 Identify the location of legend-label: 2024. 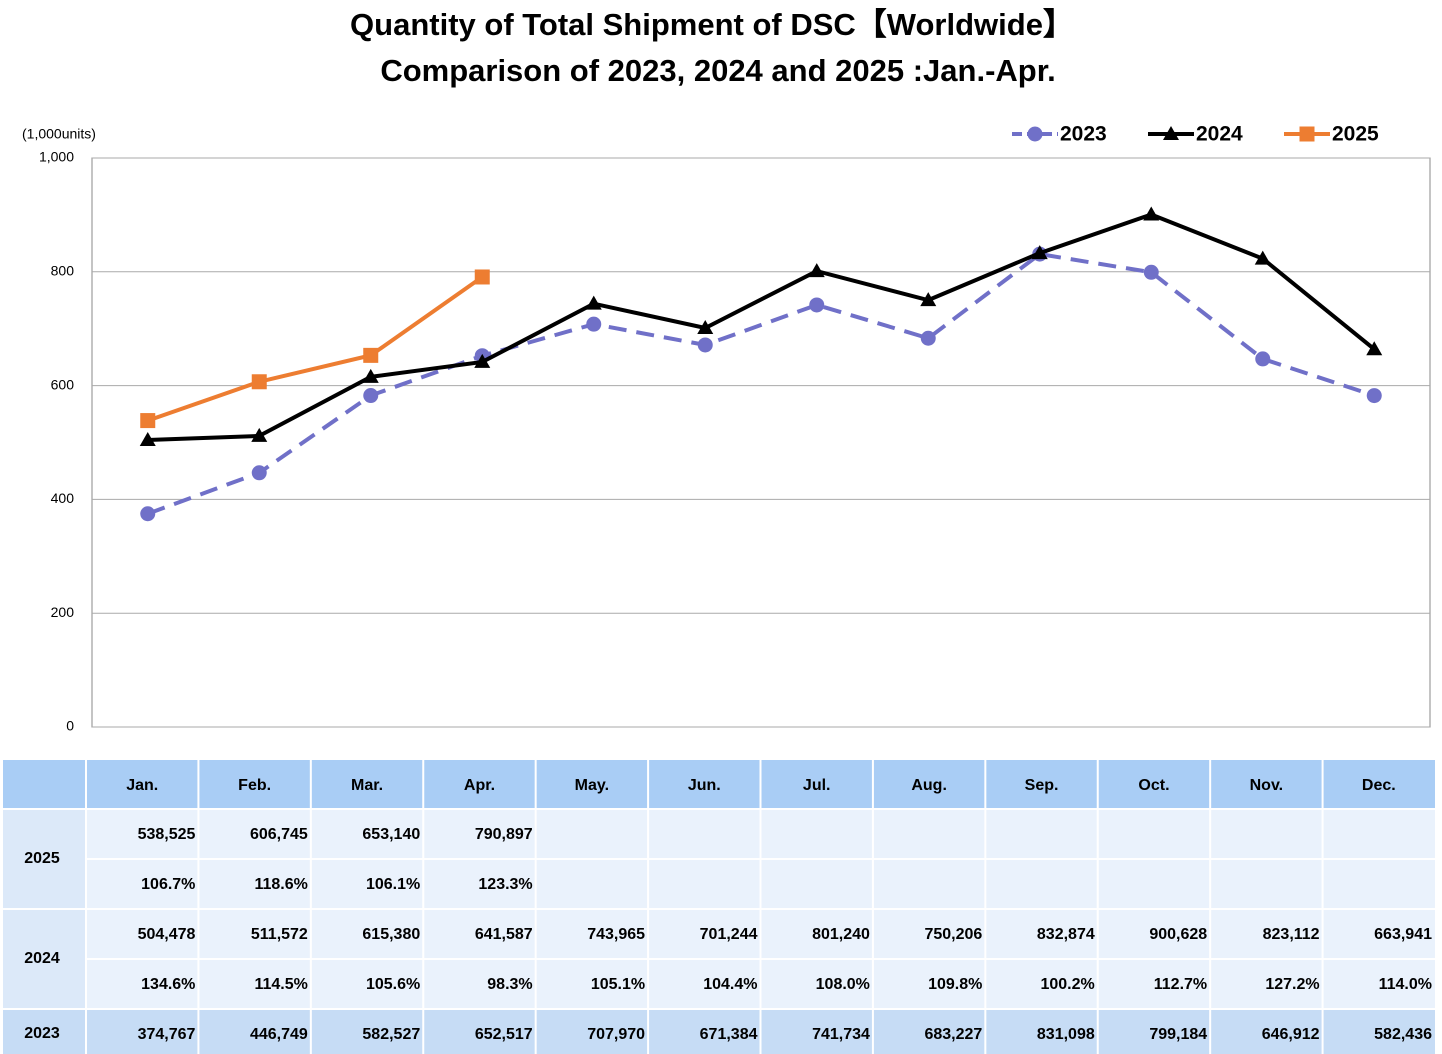
(1219, 134).